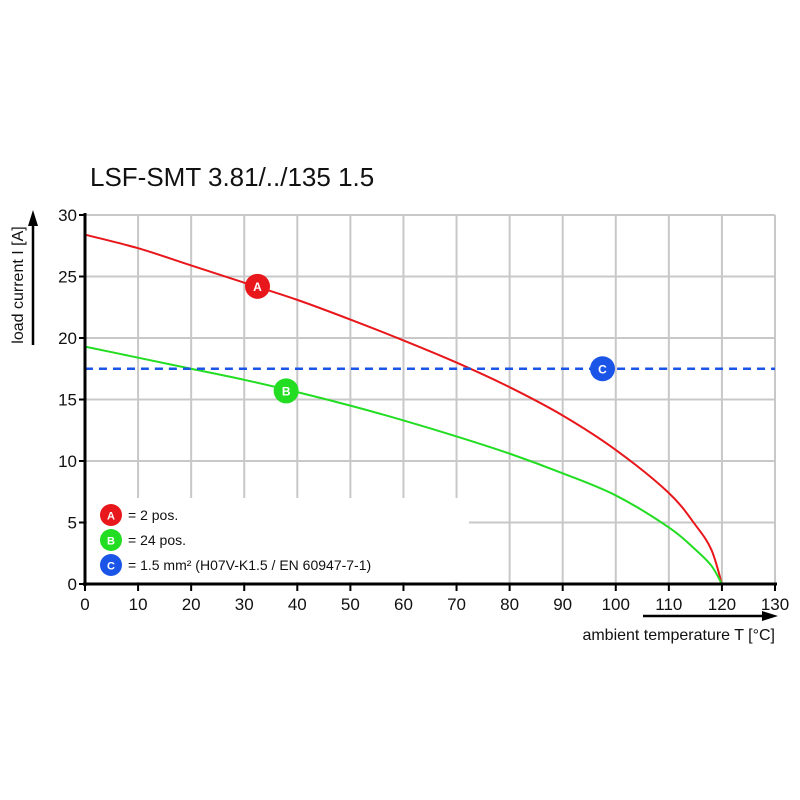 The width and height of the screenshot is (800, 800). Describe the element at coordinates (297, 604) in the screenshot. I see `x-tick-label: 40` at that location.